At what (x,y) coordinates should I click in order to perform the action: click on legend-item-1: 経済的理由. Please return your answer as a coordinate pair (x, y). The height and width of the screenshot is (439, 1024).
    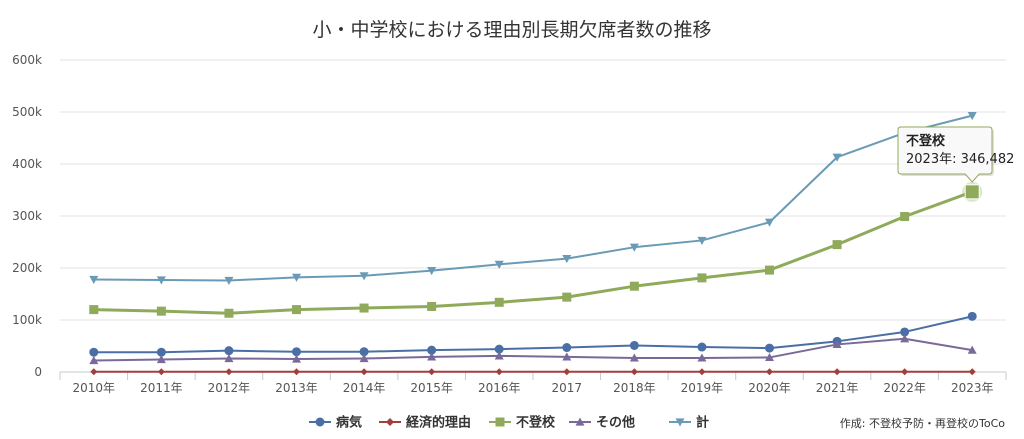
    Looking at the image, I should click on (425, 423).